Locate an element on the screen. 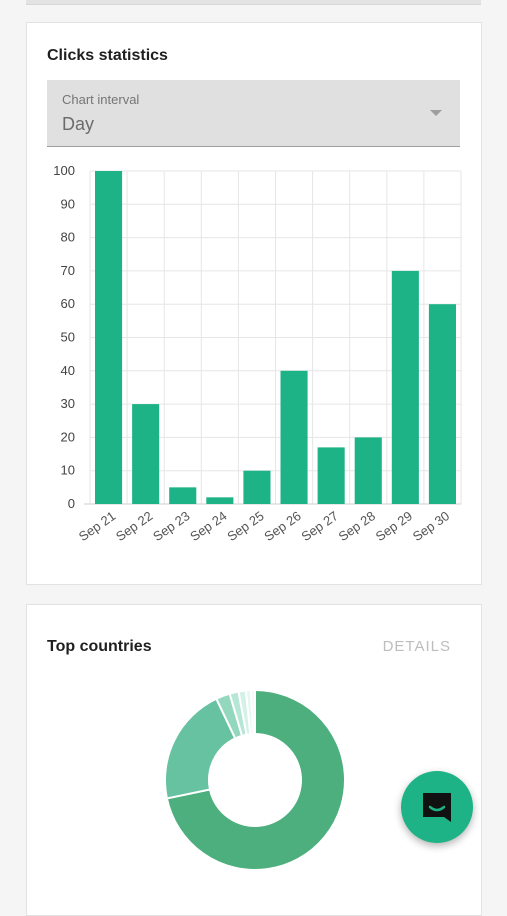 The height and width of the screenshot is (916, 507). y-tick-label: 0 is located at coordinates (71, 503).